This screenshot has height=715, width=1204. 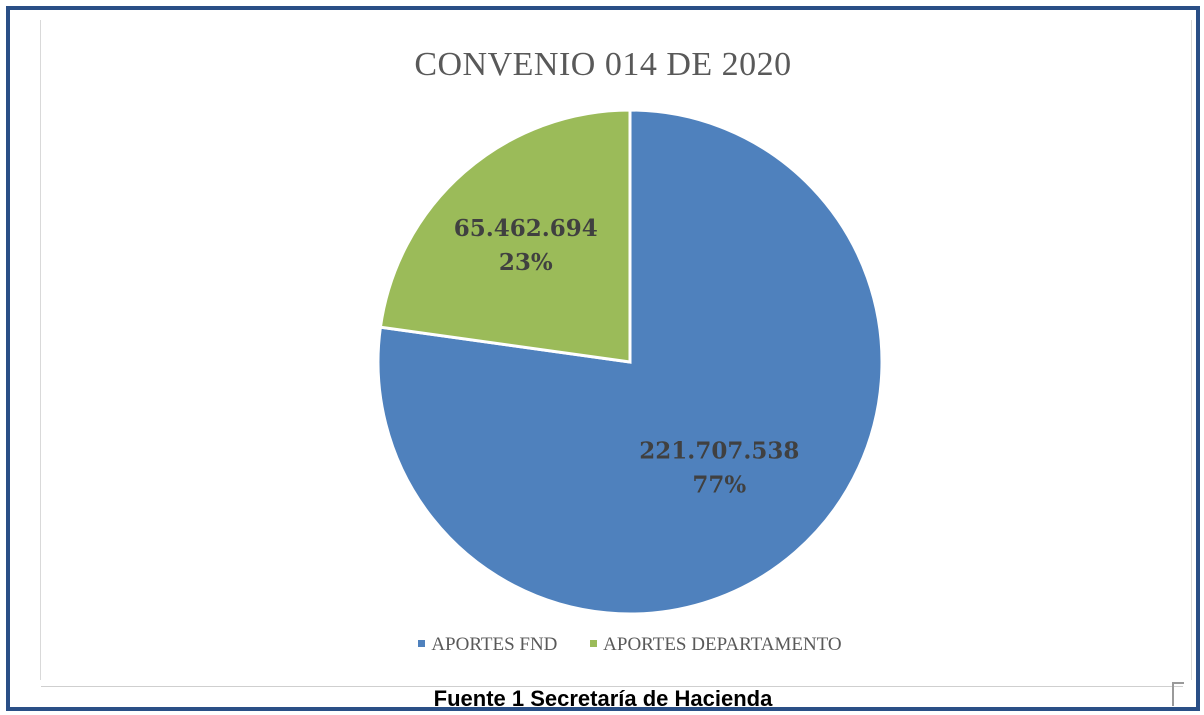 I want to click on data-label-percent-fnd: 77%, so click(x=719, y=485).